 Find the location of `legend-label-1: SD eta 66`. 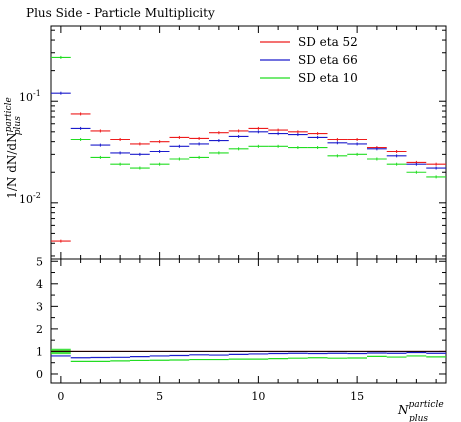

legend-label-1: SD eta 66 is located at coordinates (328, 60).